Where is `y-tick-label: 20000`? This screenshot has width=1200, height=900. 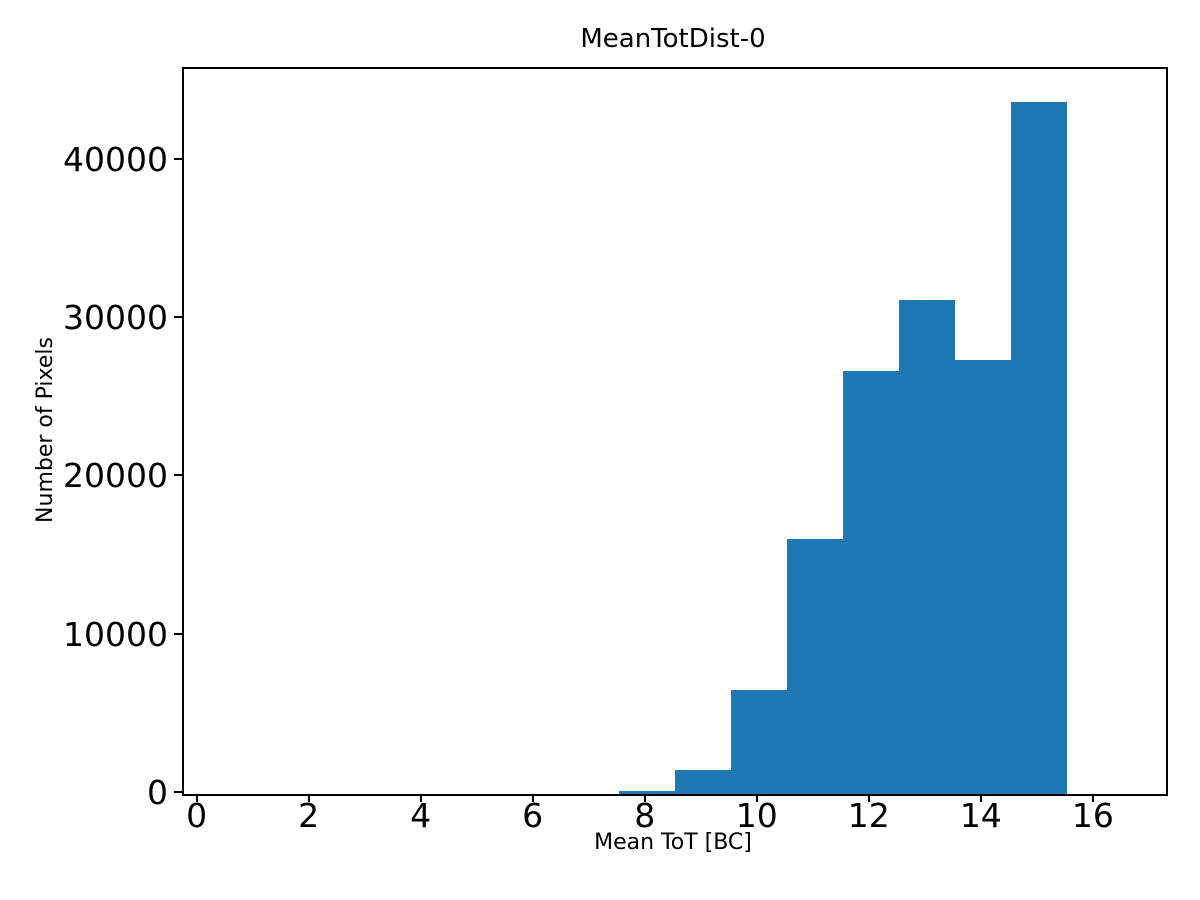
y-tick-label: 20000 is located at coordinates (115, 476).